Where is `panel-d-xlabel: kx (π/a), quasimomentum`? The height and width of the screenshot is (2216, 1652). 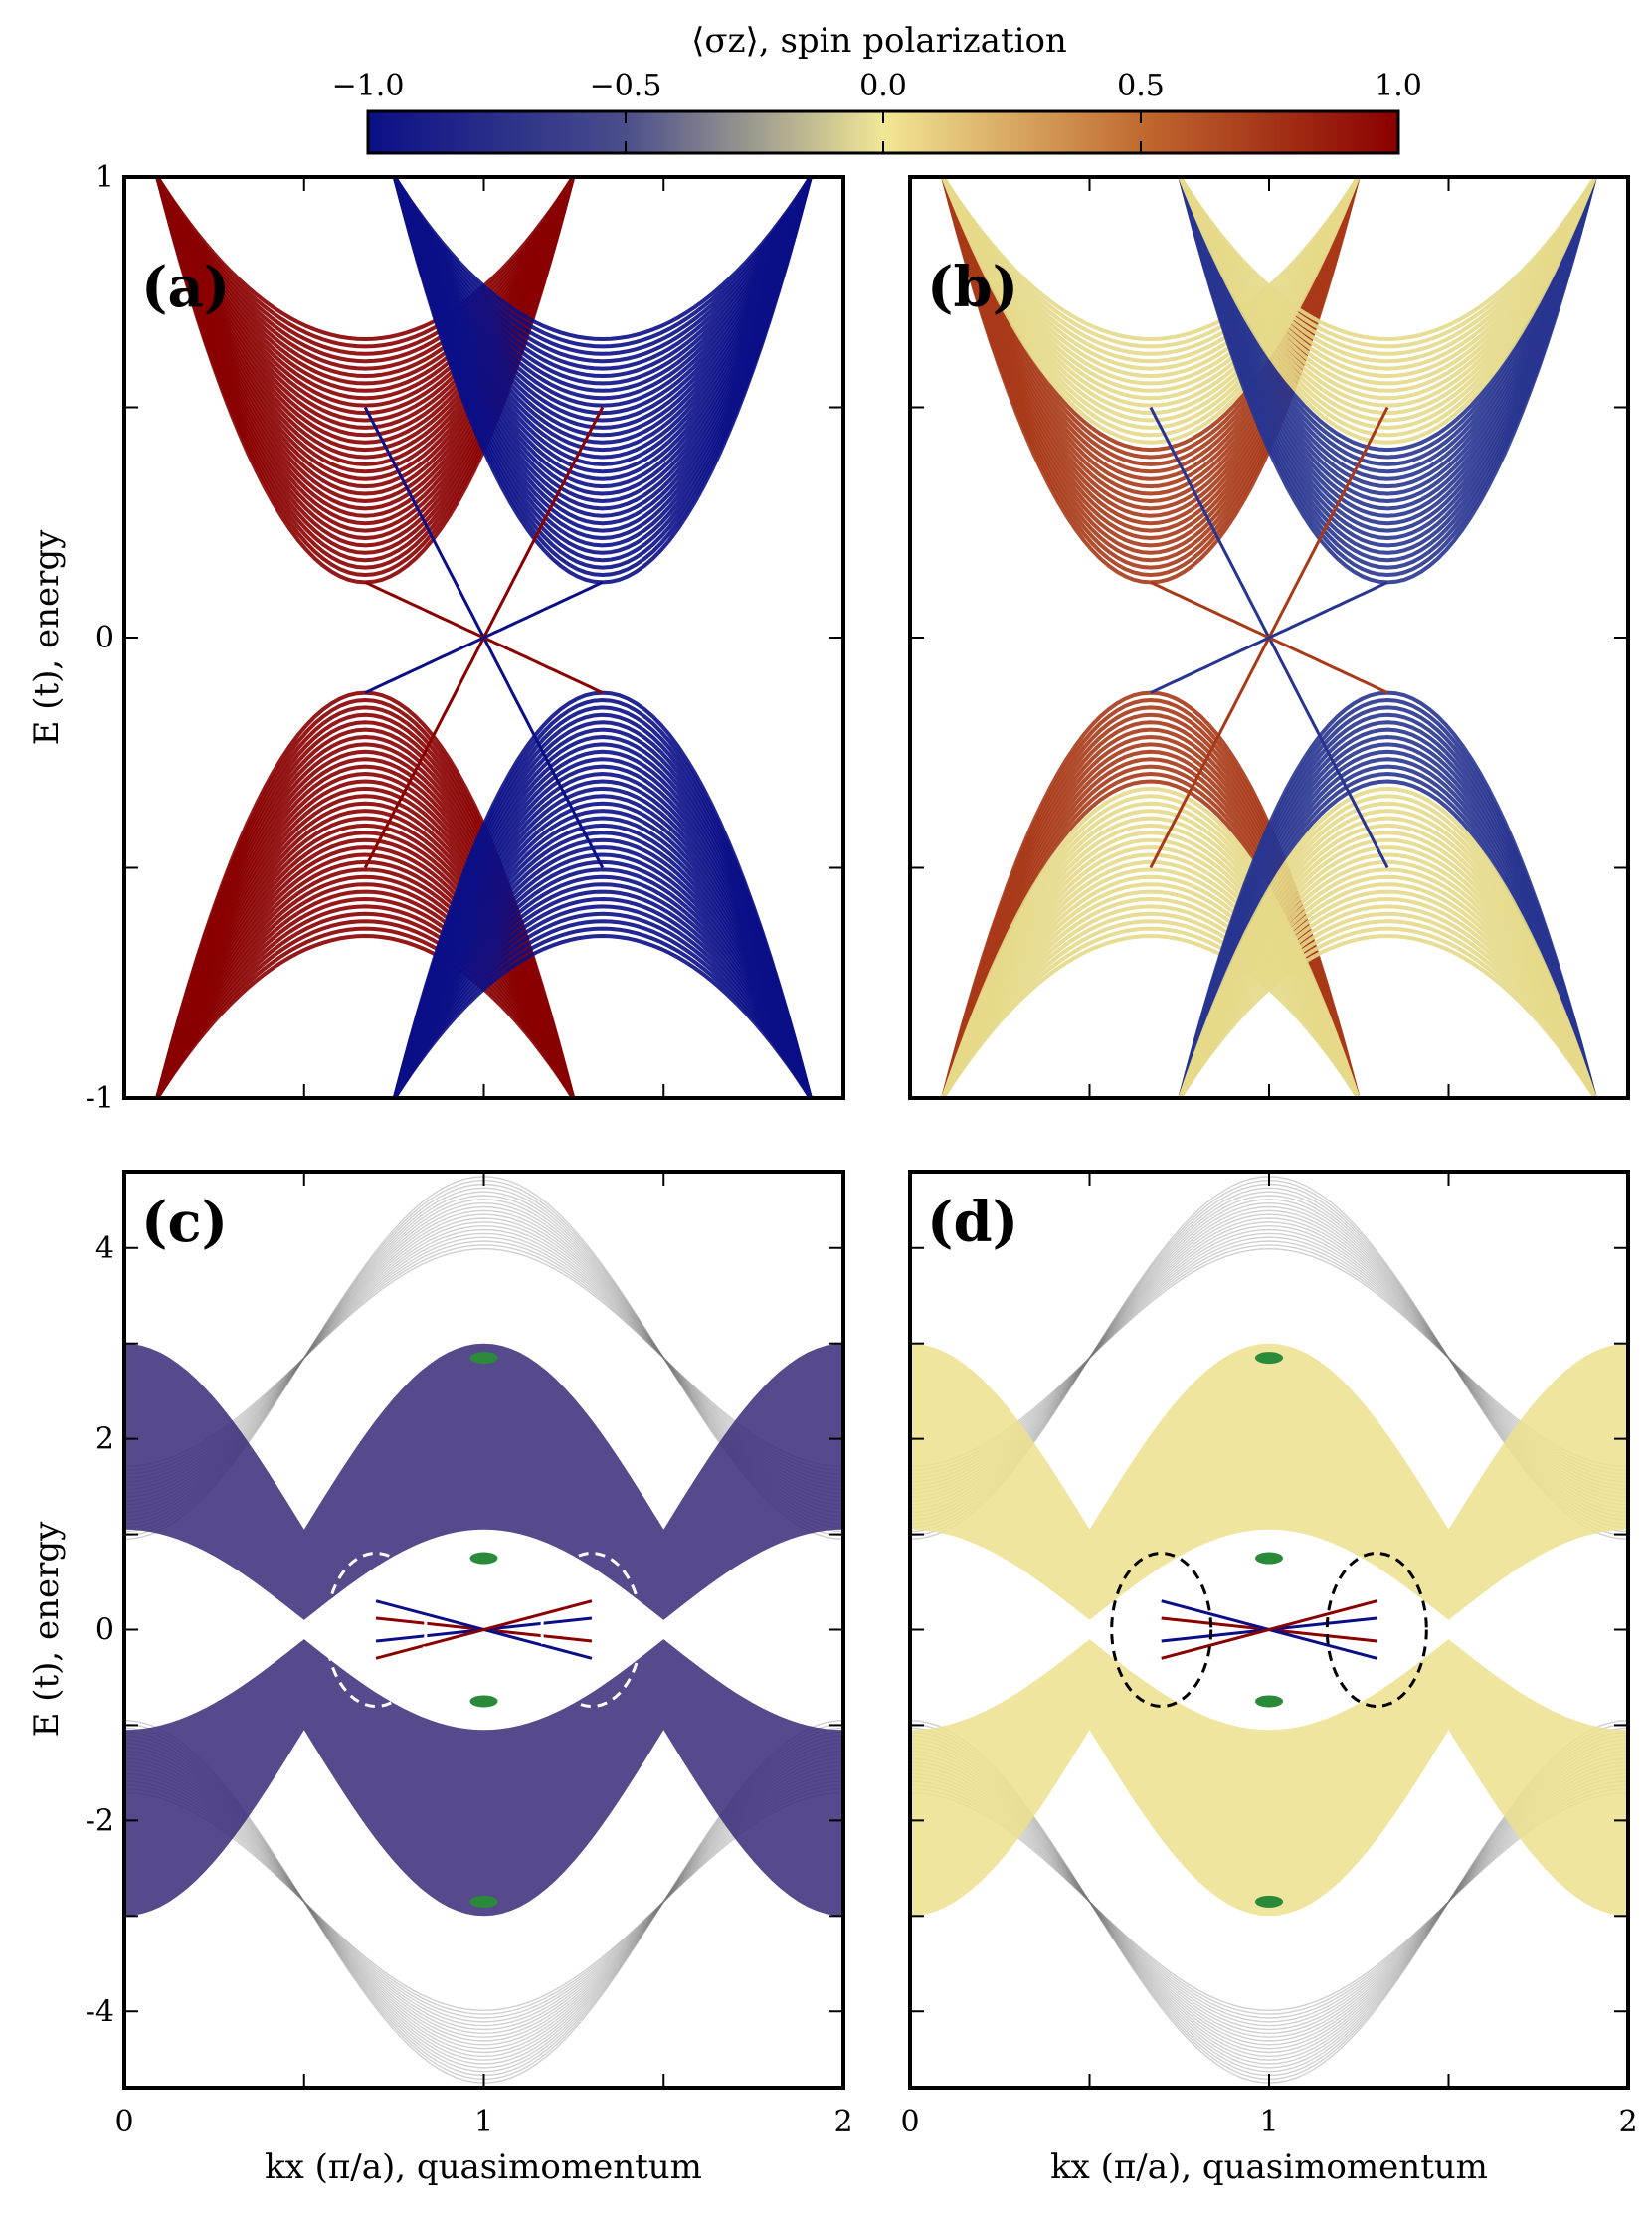 panel-d-xlabel: kx (π/a), quasimomentum is located at coordinates (1269, 2167).